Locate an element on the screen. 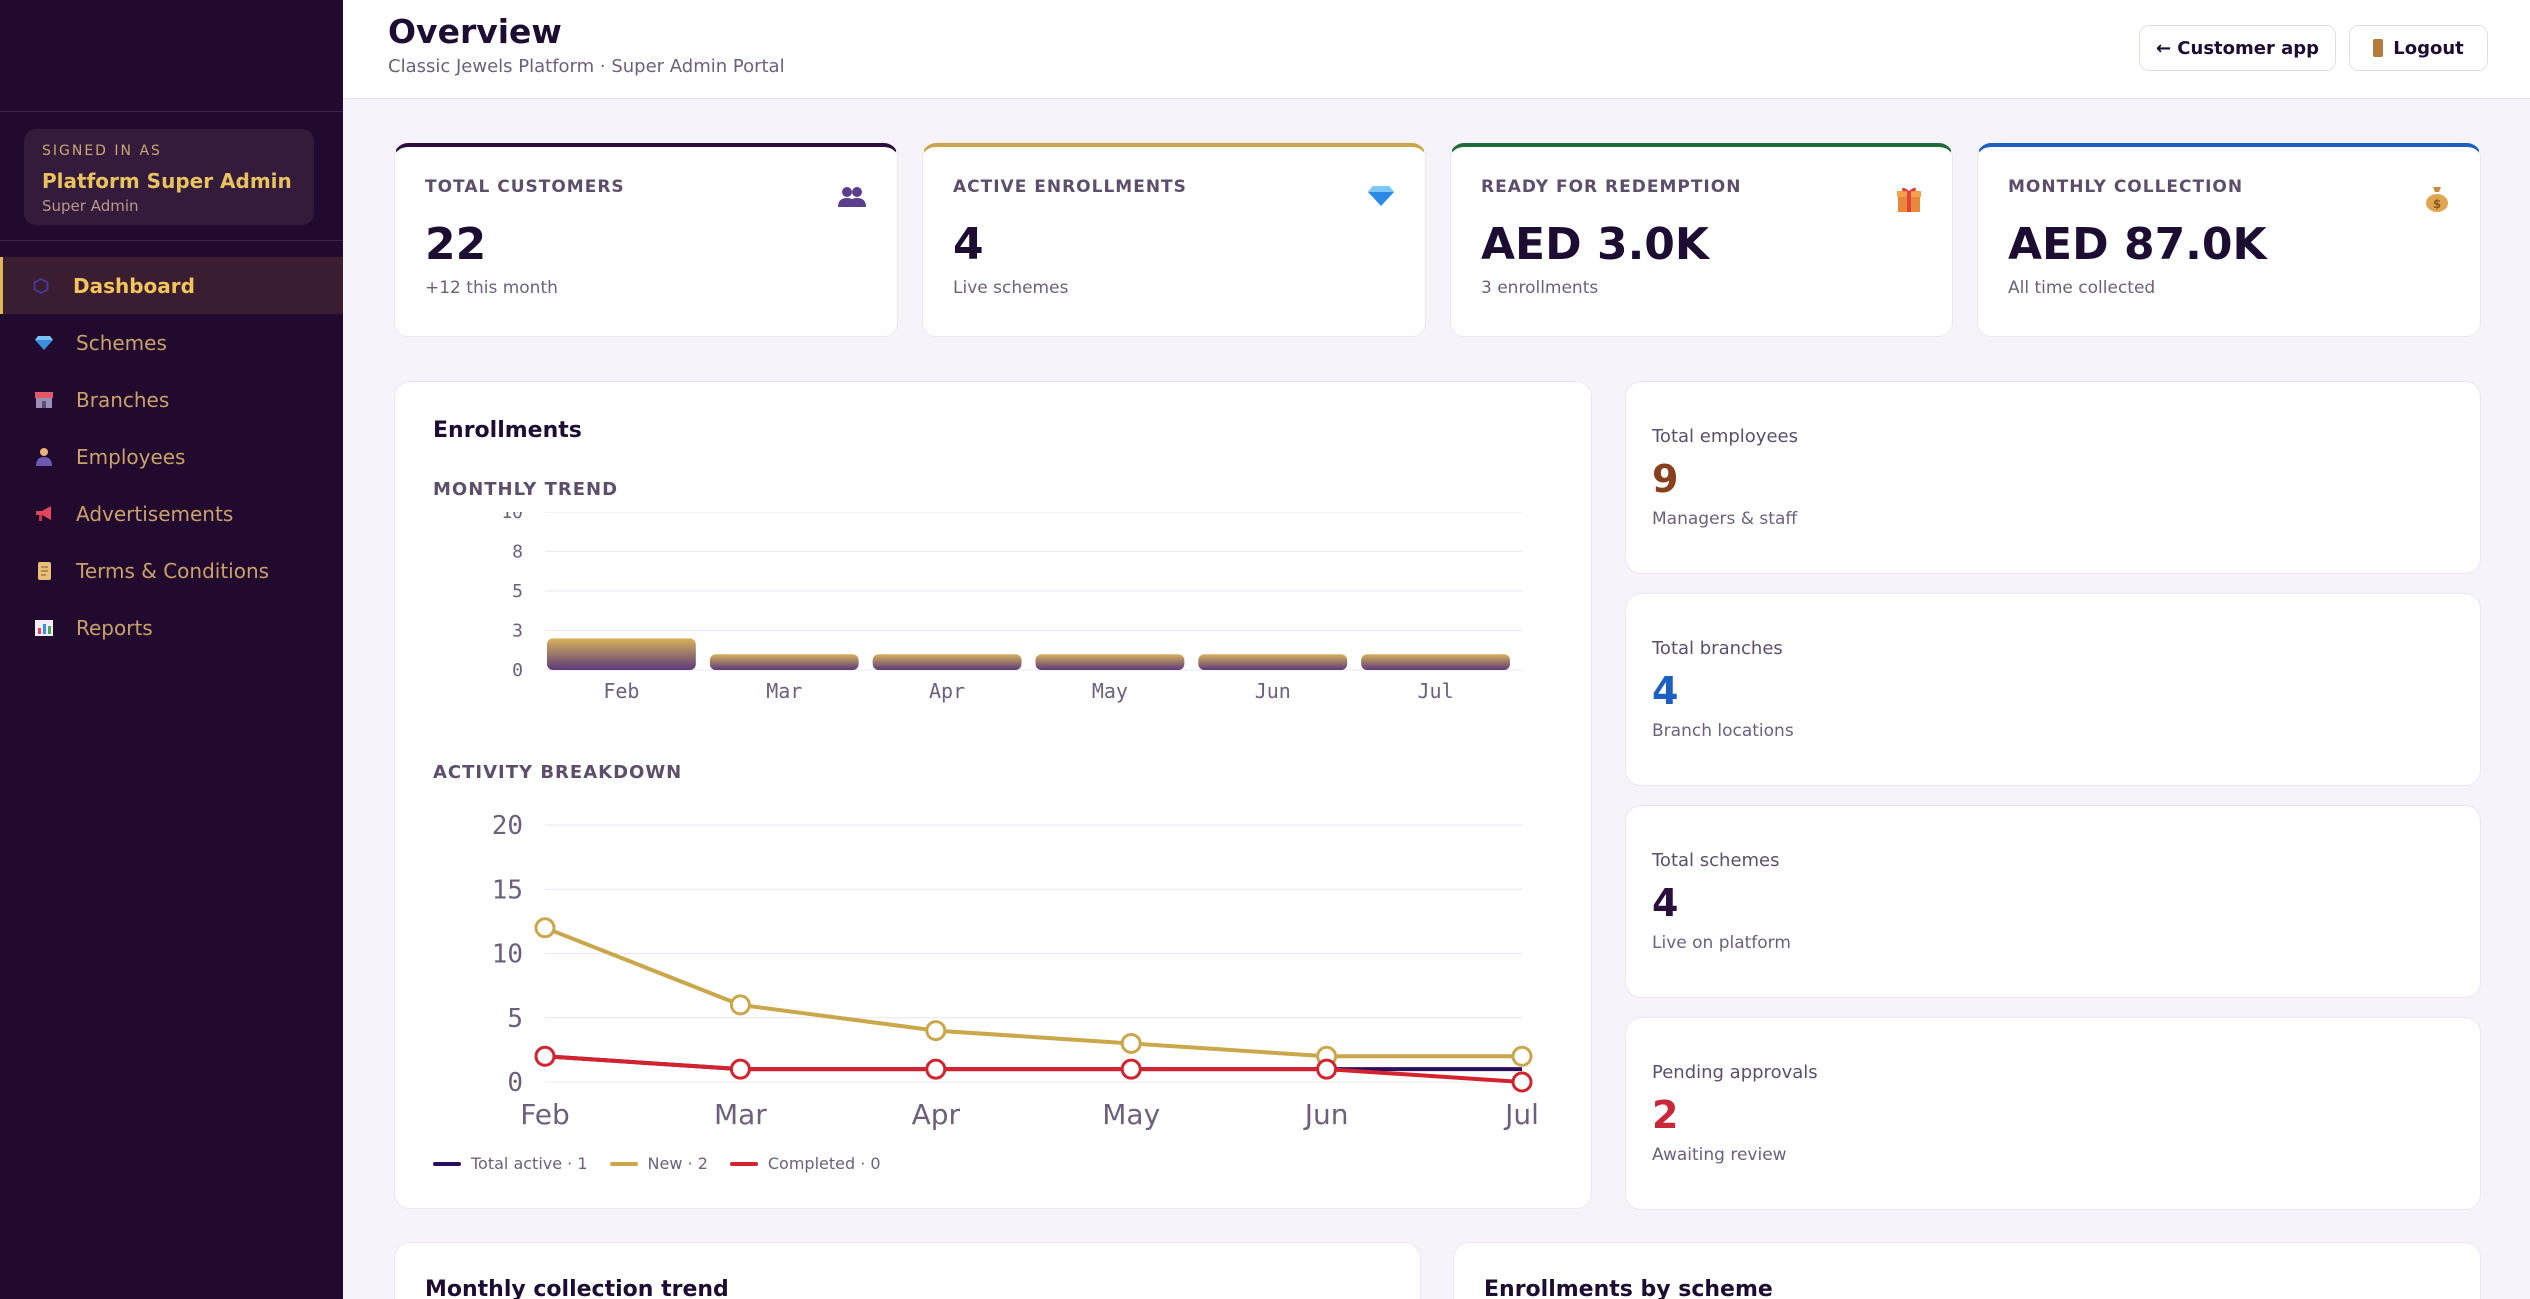 This screenshot has height=1299, width=2530. kpi-sub: Branch locations is located at coordinates (1723, 731).